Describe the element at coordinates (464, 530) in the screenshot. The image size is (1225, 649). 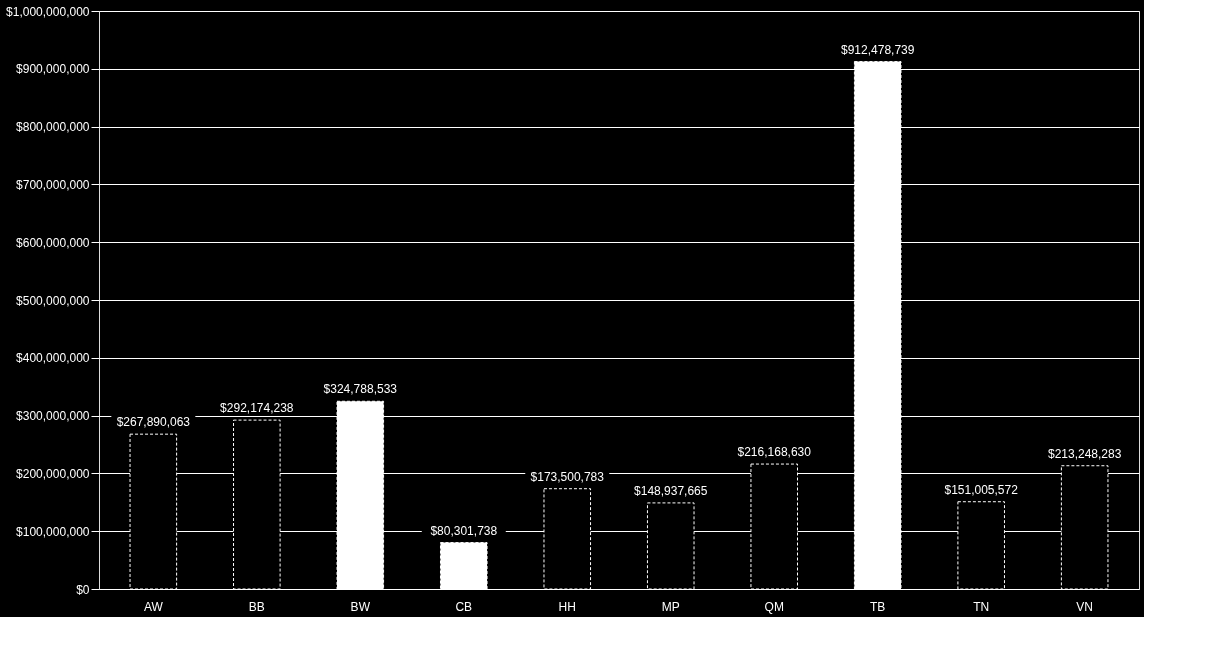
I see `data-label: $80,301,738` at that location.